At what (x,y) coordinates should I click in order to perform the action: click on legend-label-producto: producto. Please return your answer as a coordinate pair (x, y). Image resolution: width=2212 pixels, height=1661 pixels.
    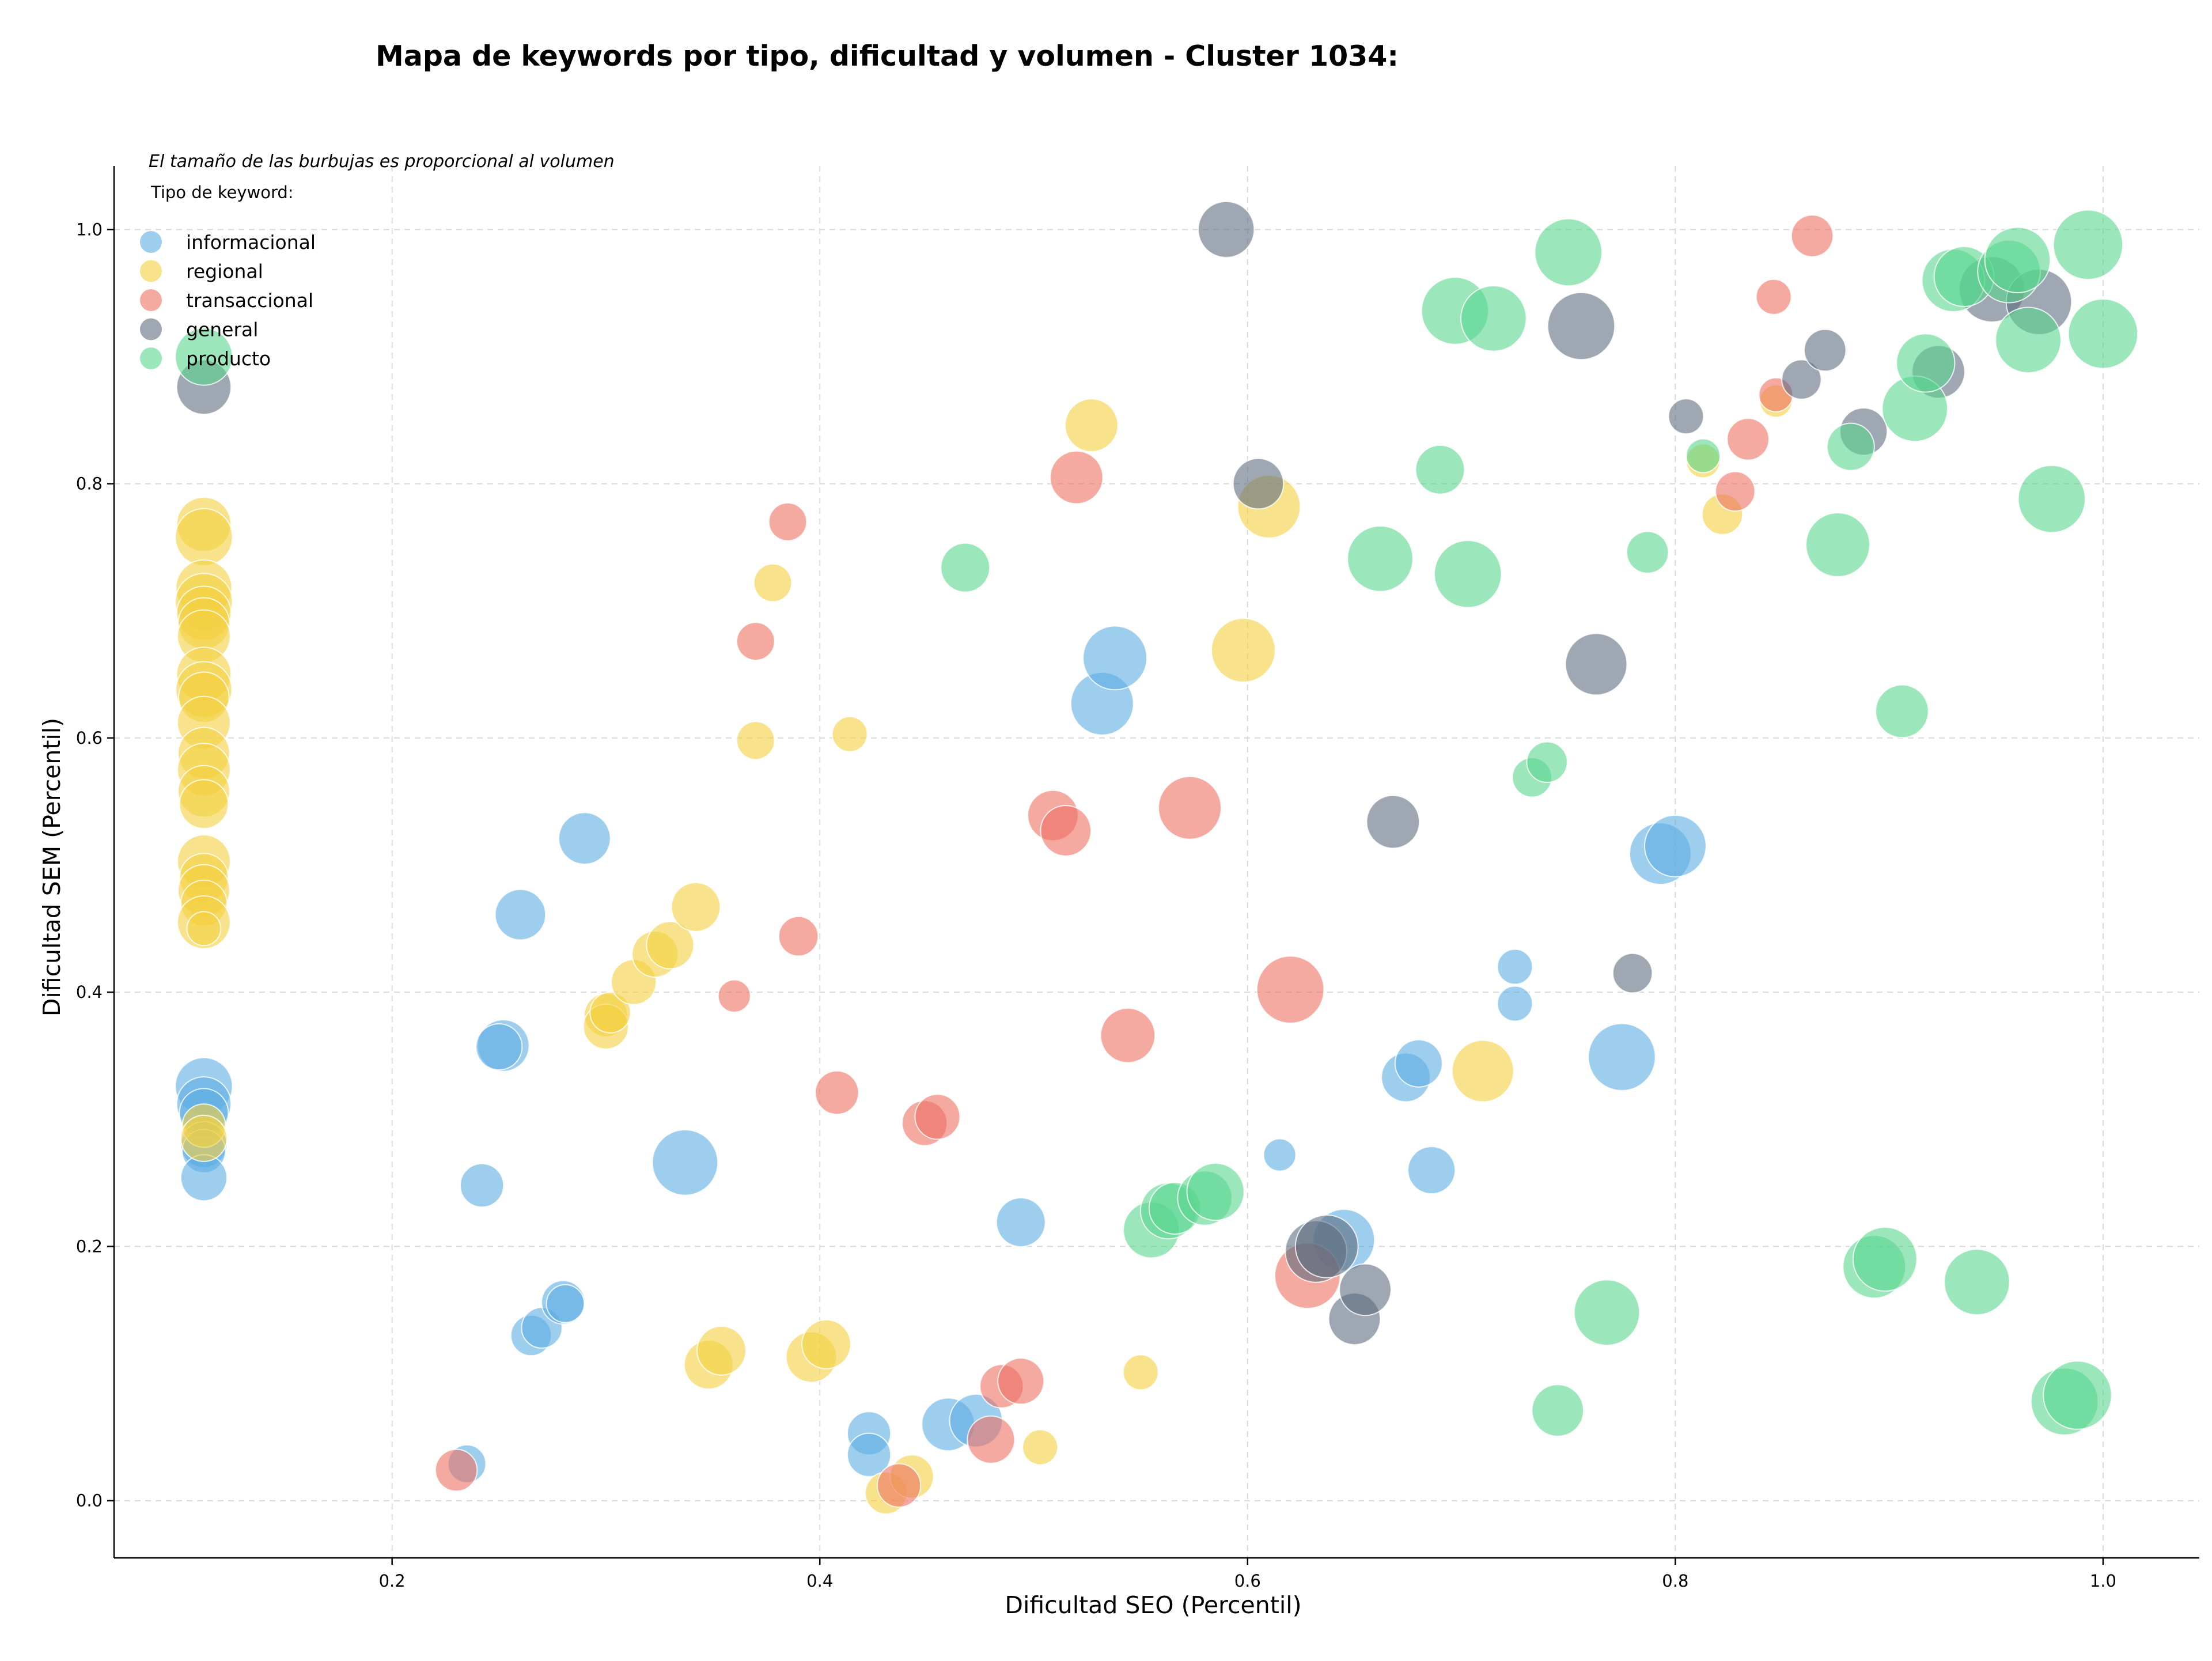
    Looking at the image, I should click on (228, 358).